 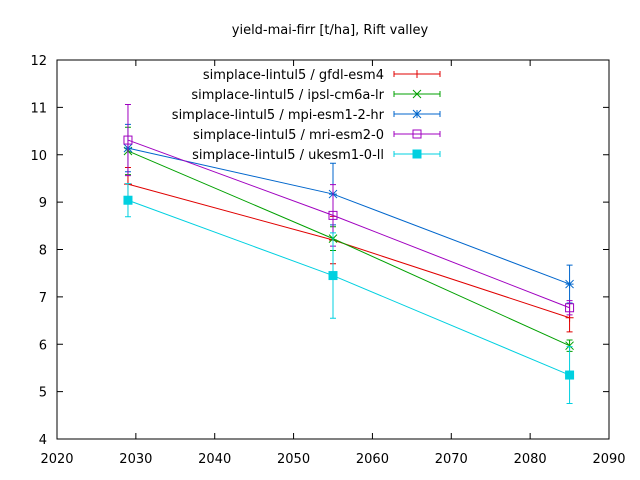 I want to click on y-tick-label: 8, so click(x=43, y=251).